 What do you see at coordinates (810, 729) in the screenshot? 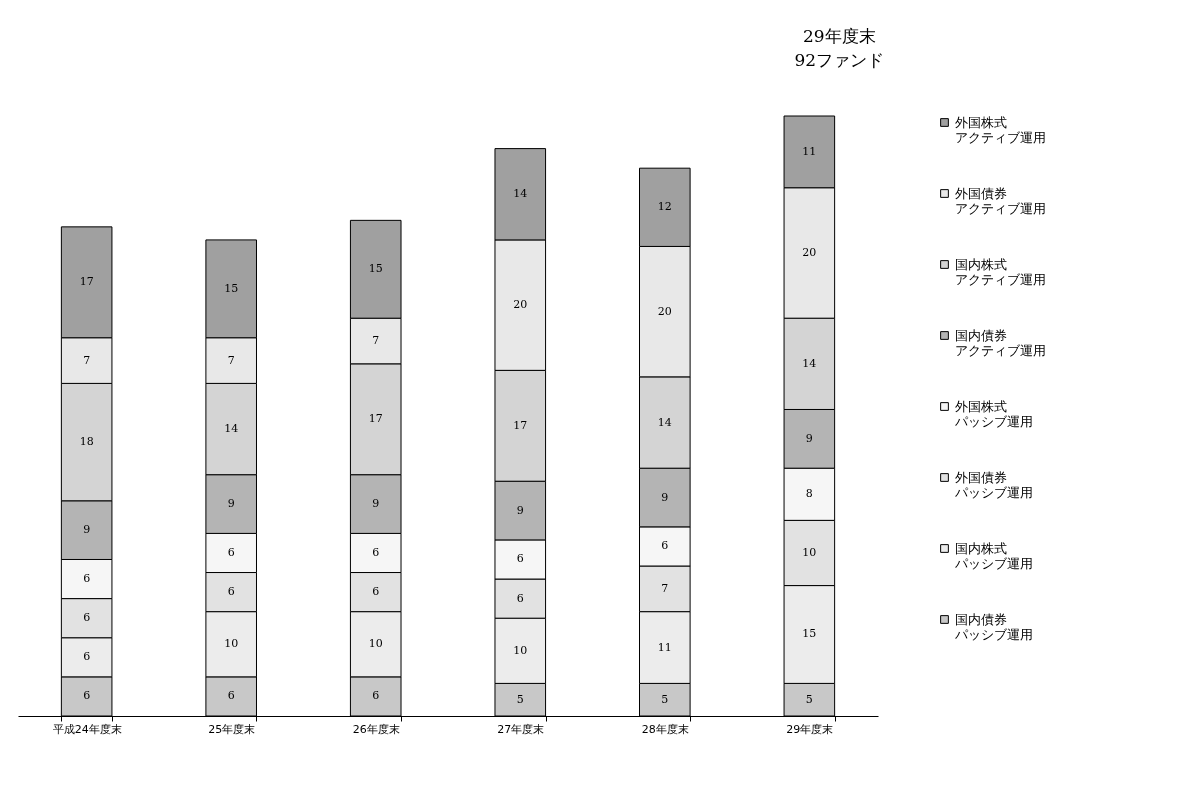
I see `x-tick-label: 29年度末` at bounding box center [810, 729].